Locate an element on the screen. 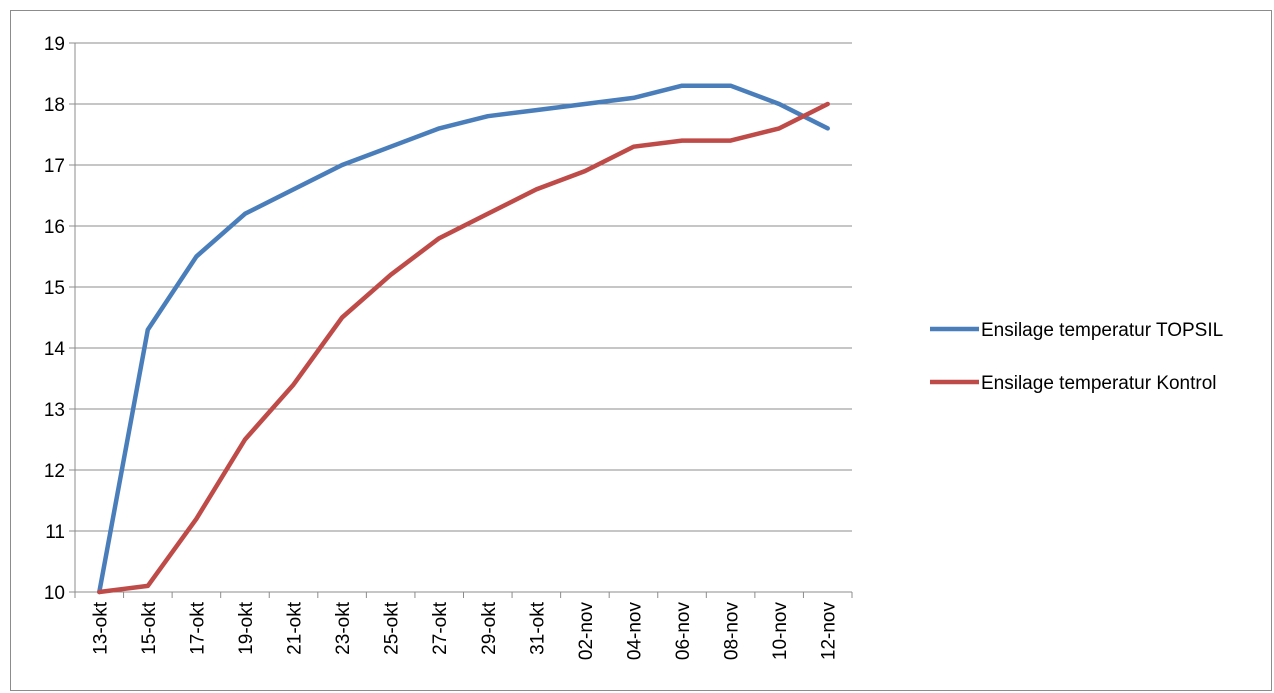  legend-label: Ensilage temperatur Kontrol is located at coordinates (1099, 383).